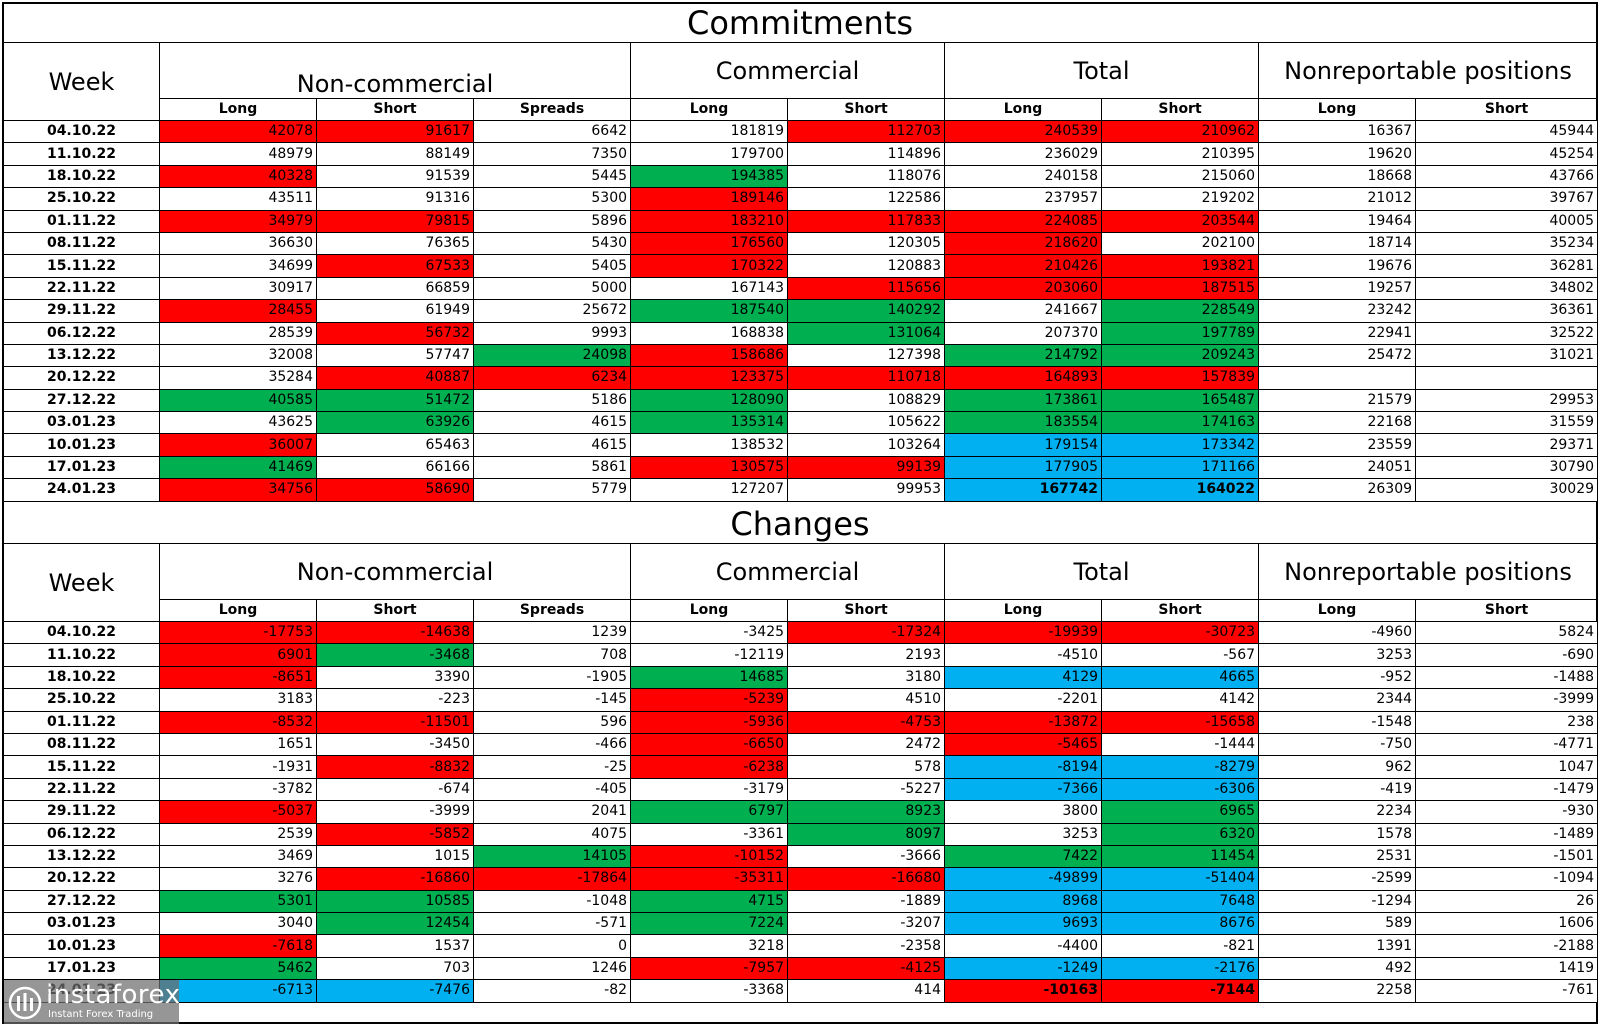 The height and width of the screenshot is (1026, 1600). What do you see at coordinates (1023, 378) in the screenshot?
I see `value-cell: 164893` at bounding box center [1023, 378].